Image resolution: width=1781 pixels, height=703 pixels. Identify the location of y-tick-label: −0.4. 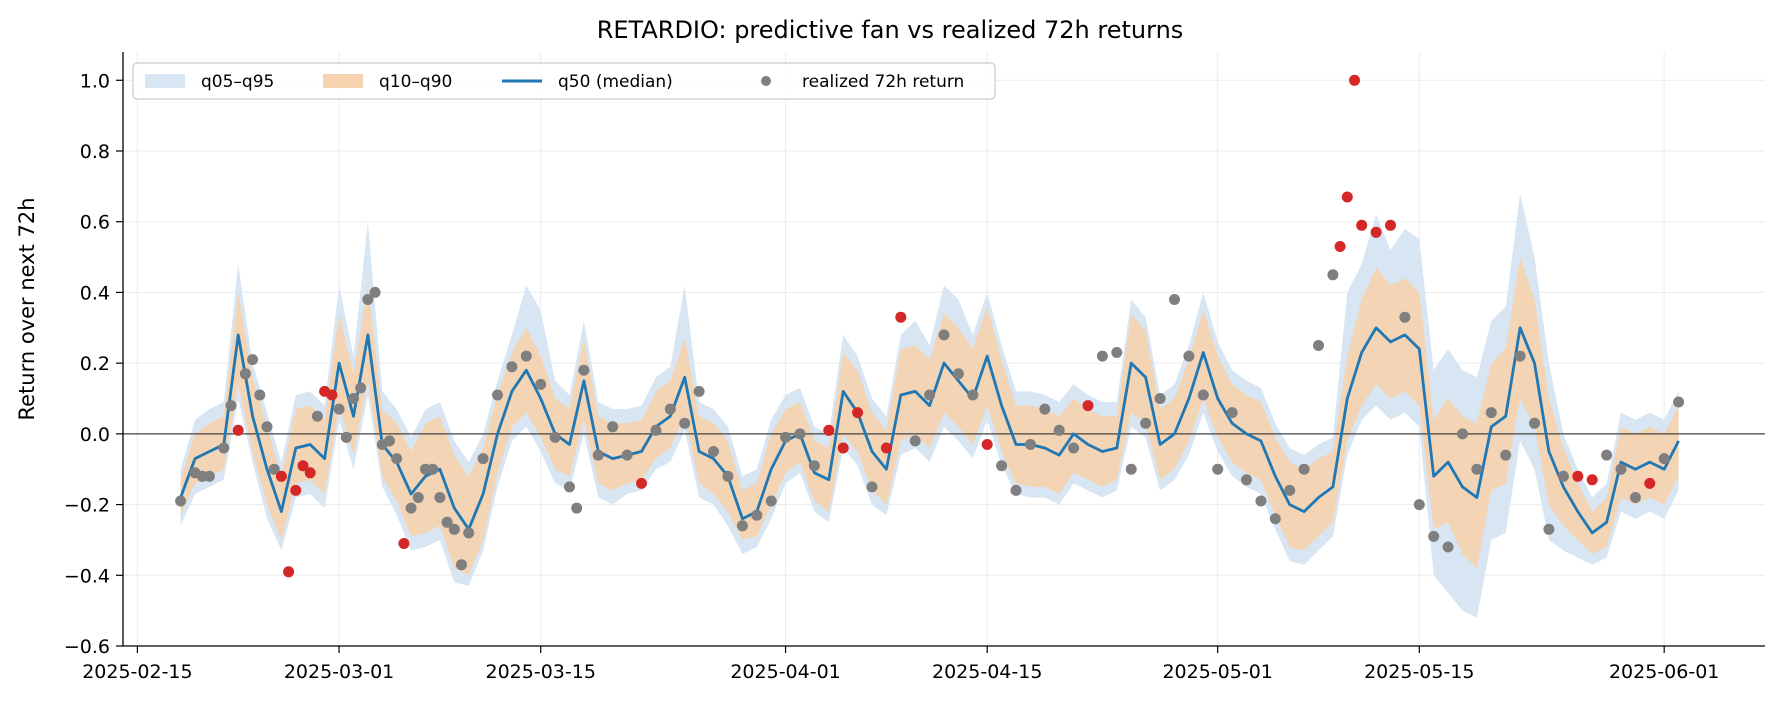
(87, 576).